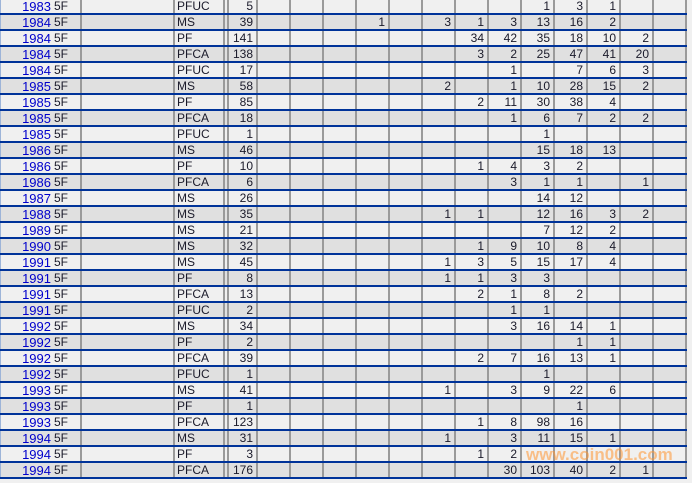 This screenshot has width=692, height=483. Describe the element at coordinates (200, 310) in the screenshot. I see `type-cell: PFUC` at that location.